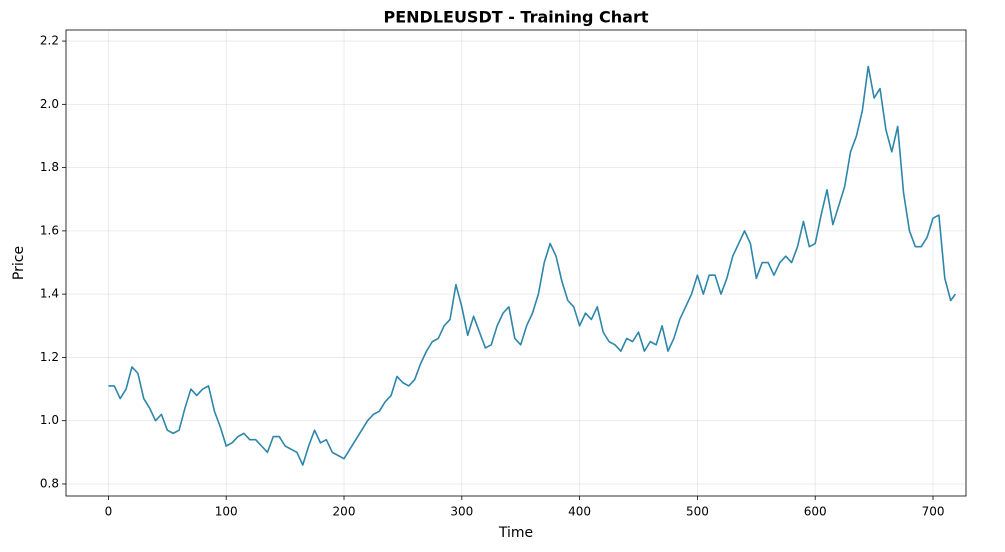  What do you see at coordinates (579, 512) in the screenshot?
I see `x-tick-label: 400` at bounding box center [579, 512].